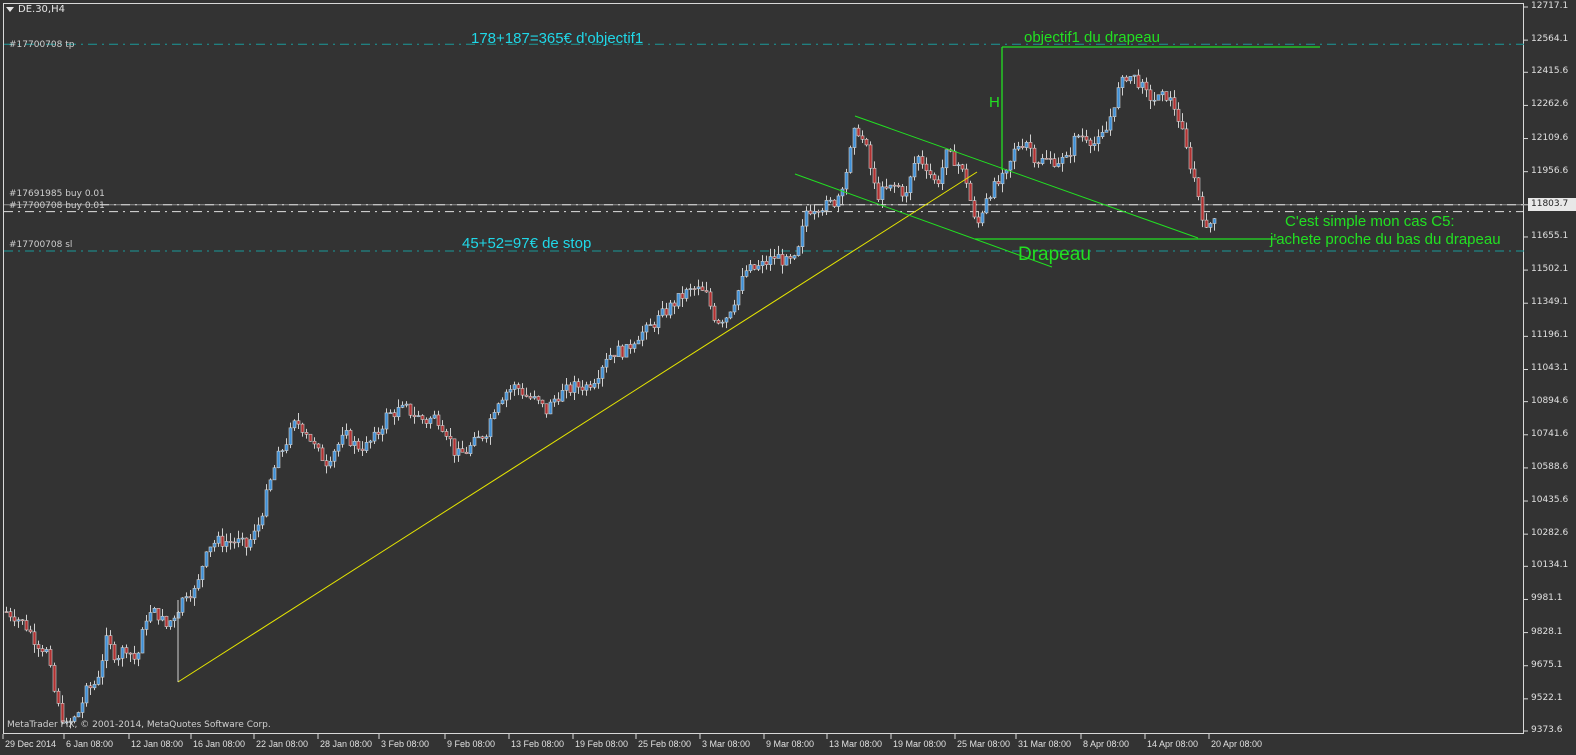  Describe the element at coordinates (1550, 433) in the screenshot. I see `price-tick-label: 10741.6` at that location.